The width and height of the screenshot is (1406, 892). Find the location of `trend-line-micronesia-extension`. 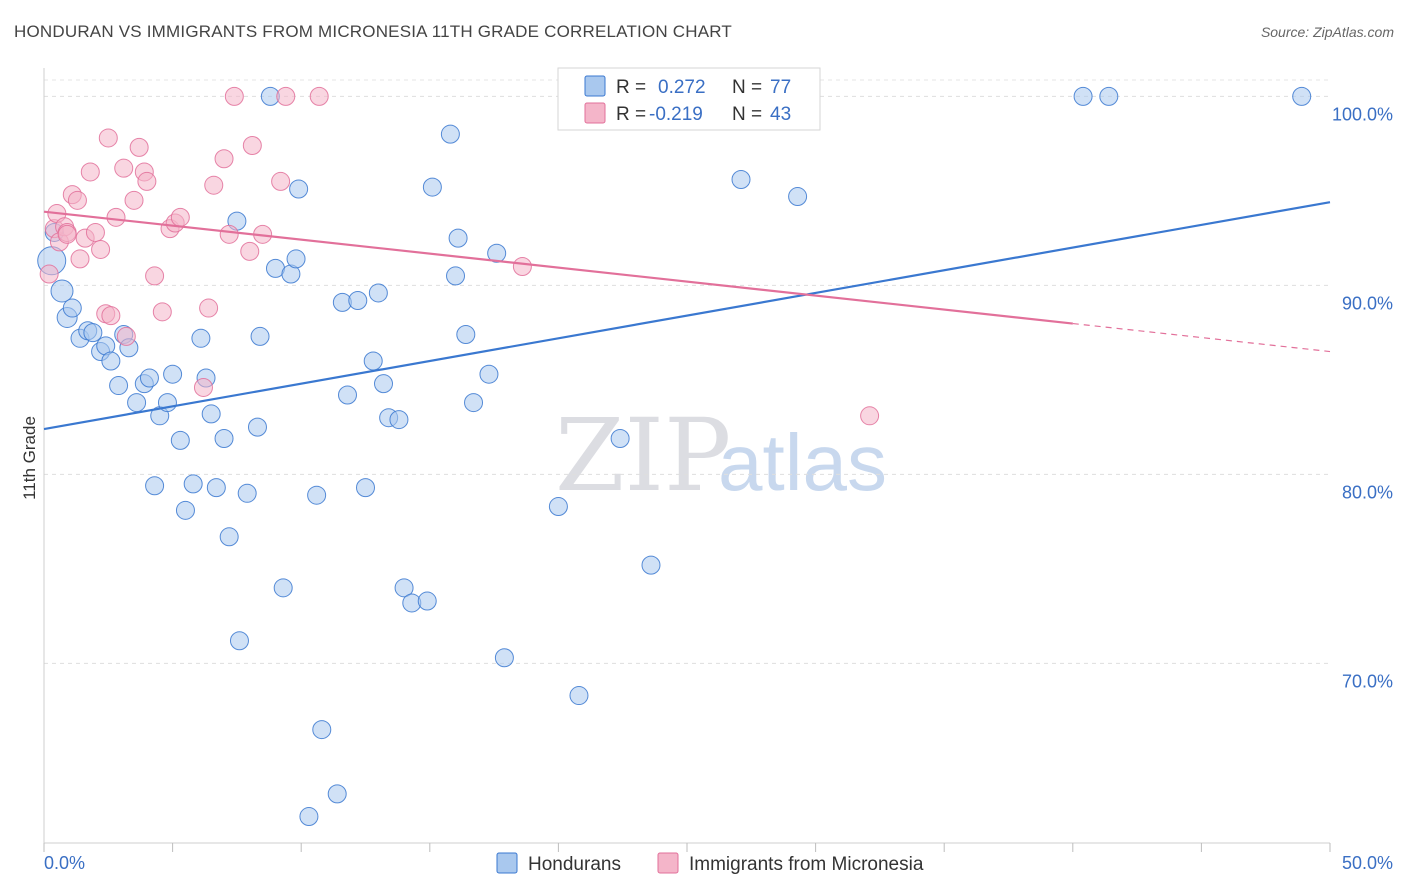

trend-line-micronesia-extension is located at coordinates (1201, 337).